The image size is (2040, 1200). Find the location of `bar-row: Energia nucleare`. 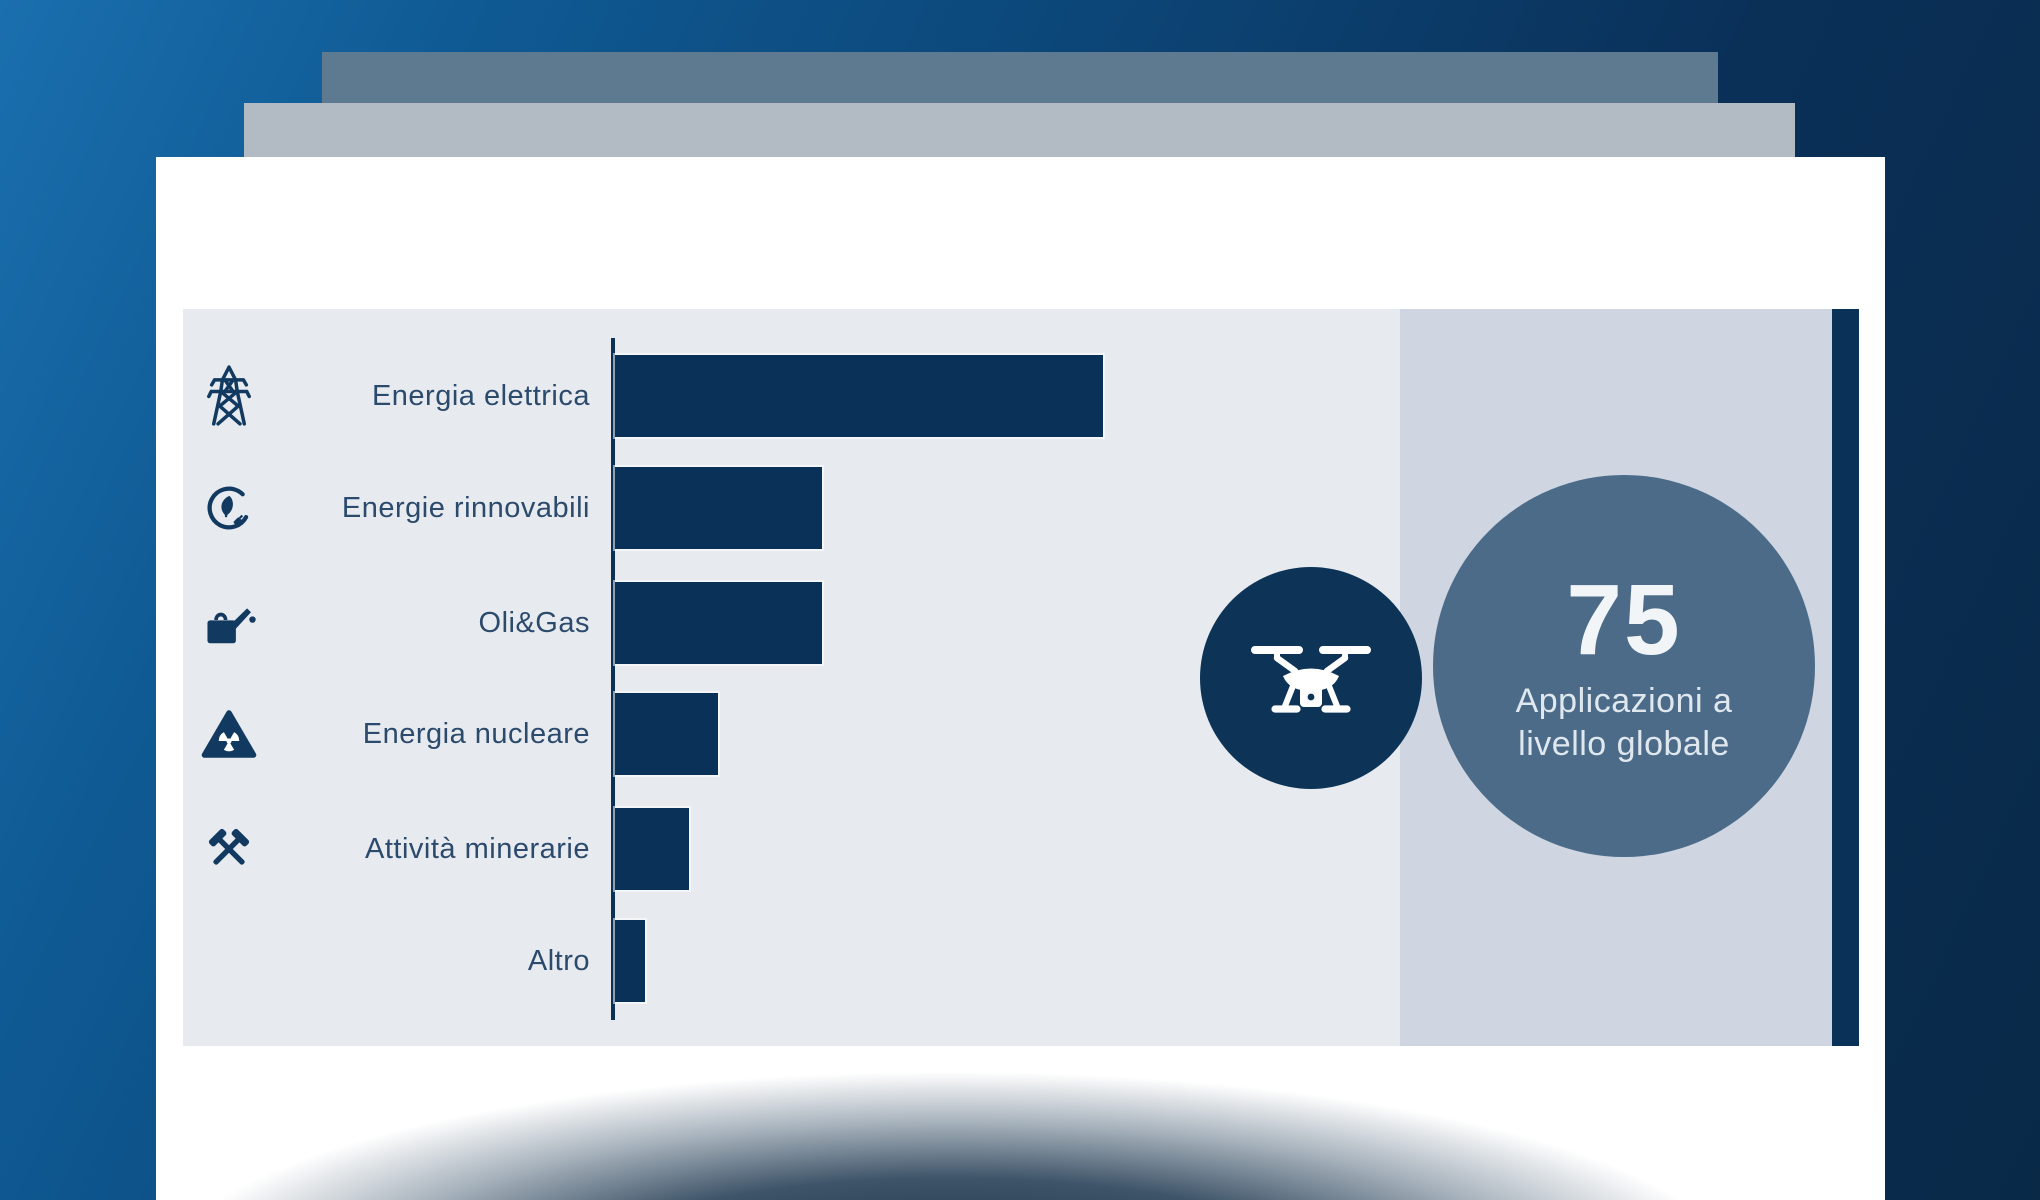

bar-row: Energia nucleare is located at coordinates (1020, 734).